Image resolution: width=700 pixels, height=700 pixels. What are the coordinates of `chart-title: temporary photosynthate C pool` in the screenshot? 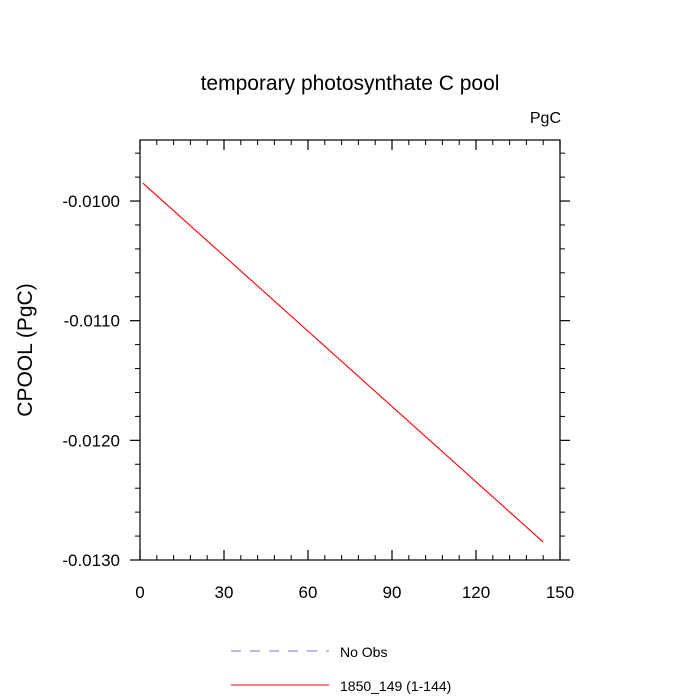 It's located at (350, 83).